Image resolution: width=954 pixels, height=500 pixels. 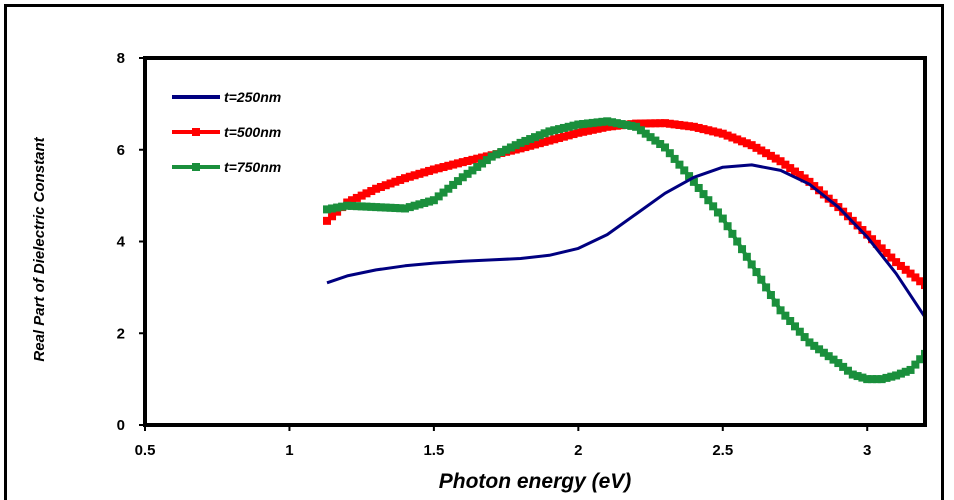 What do you see at coordinates (252, 167) in the screenshot?
I see `legend-label: t=750nm` at bounding box center [252, 167].